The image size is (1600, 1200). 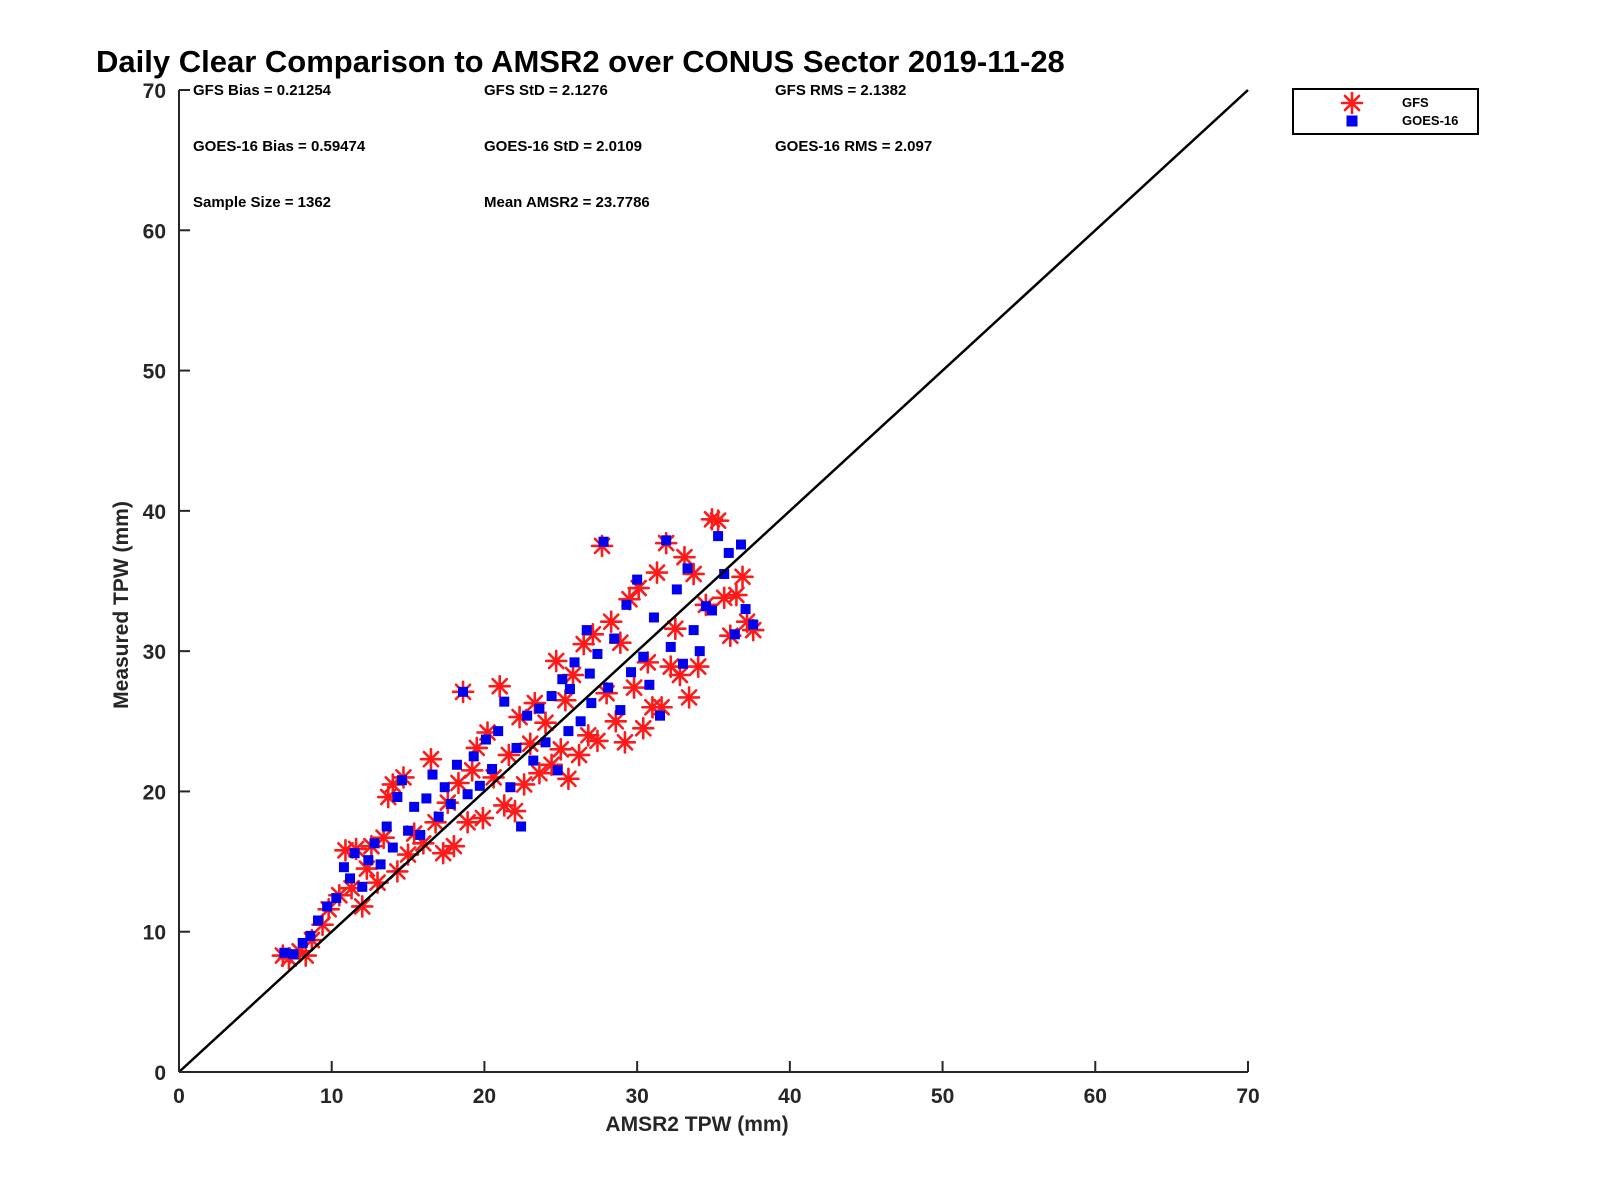 What do you see at coordinates (636, 1096) in the screenshot?
I see `x-tick-label: 30` at bounding box center [636, 1096].